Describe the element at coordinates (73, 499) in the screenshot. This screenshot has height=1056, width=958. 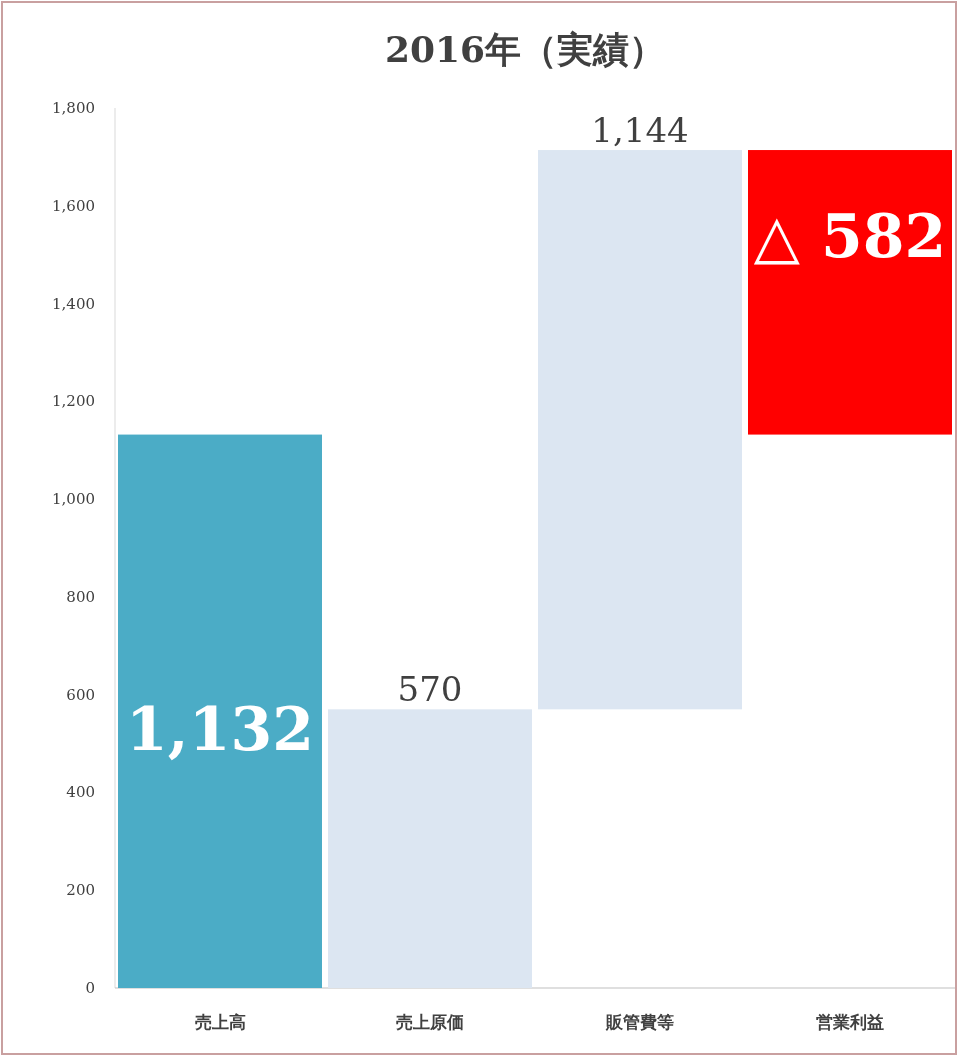
I see `y-tick-label: 1,000` at that location.